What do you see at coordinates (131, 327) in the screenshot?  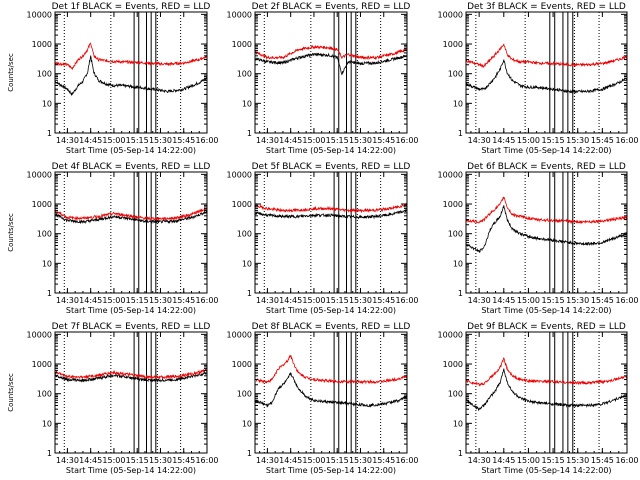 I see `panel-title: Det 7f BLACK = Events, RED = LLD` at bounding box center [131, 327].